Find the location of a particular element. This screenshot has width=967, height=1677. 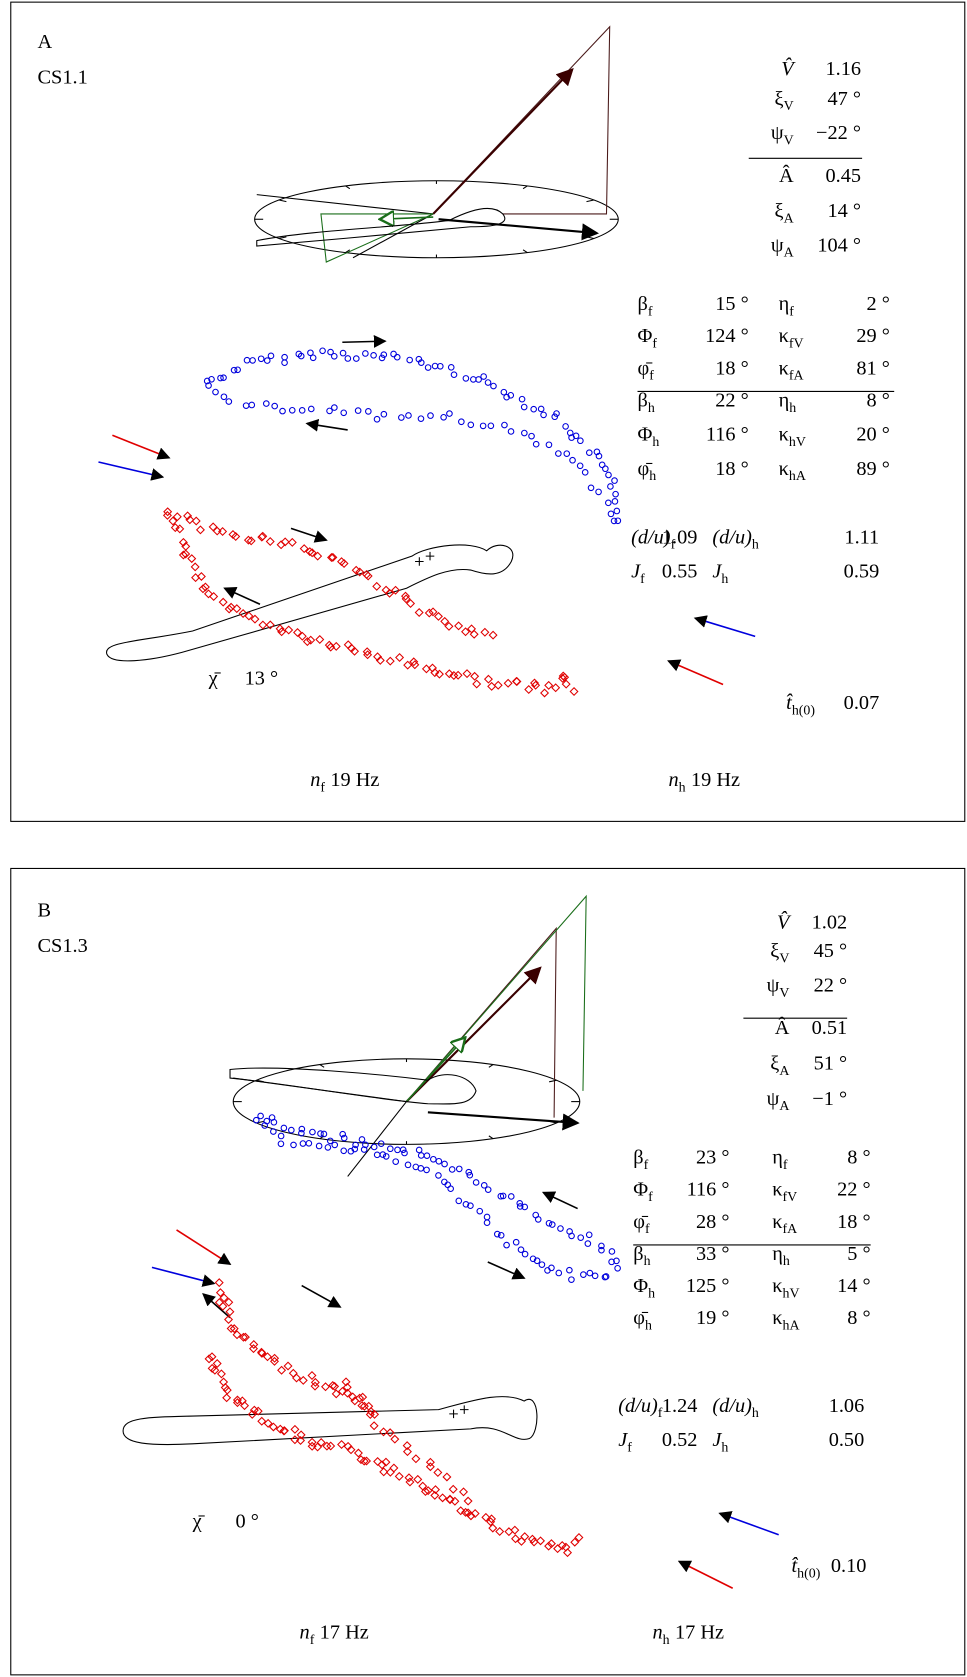

symbol: Jf is located at coordinates (625, 1442).